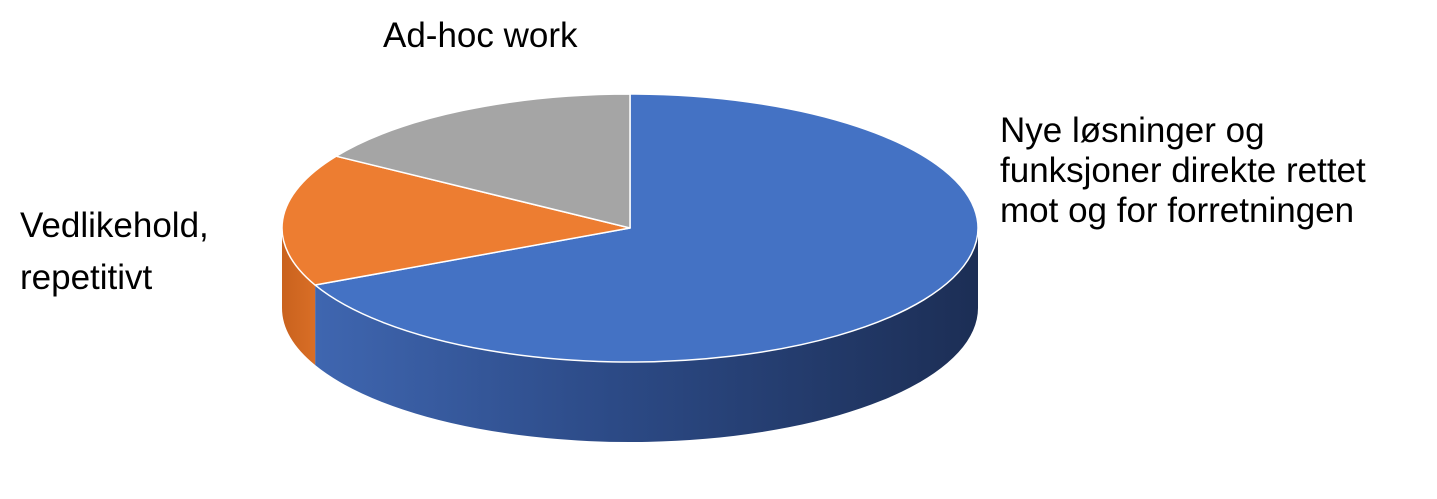 The height and width of the screenshot is (499, 1437). I want to click on pie-side-vedlikehold, so click(299, 297).